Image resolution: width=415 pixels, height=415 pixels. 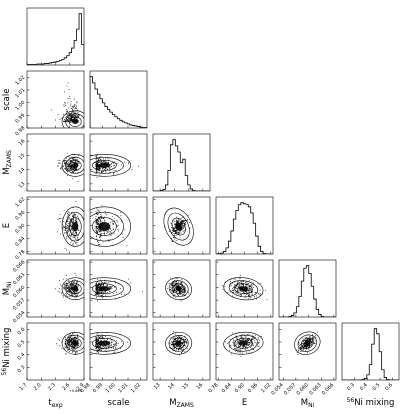 I want to click on contours-E-ni_mixing, so click(x=243, y=343).